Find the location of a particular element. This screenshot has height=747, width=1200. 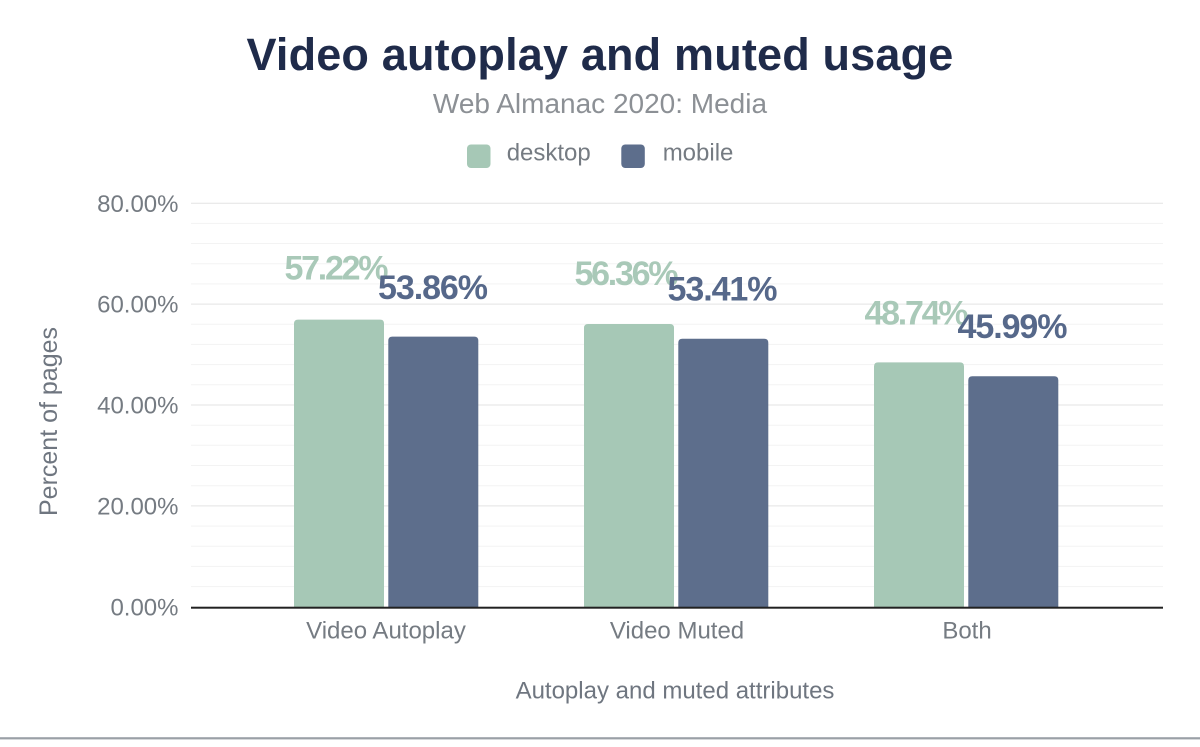

svg-text: 45.99% is located at coordinates (1013, 327).